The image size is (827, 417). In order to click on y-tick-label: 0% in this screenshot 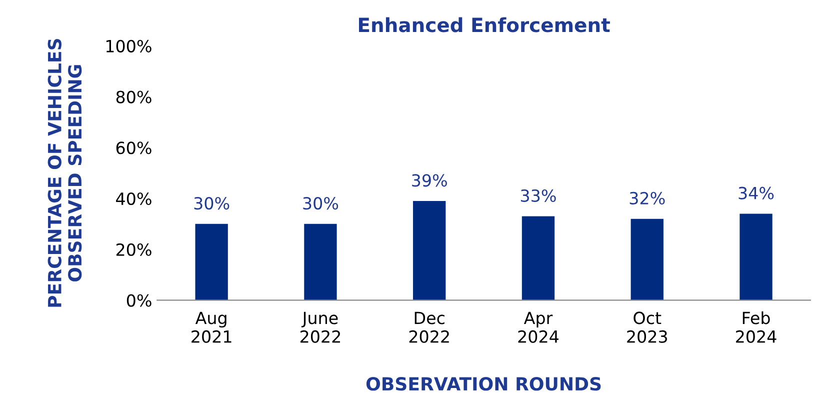, I will do `click(139, 300)`.